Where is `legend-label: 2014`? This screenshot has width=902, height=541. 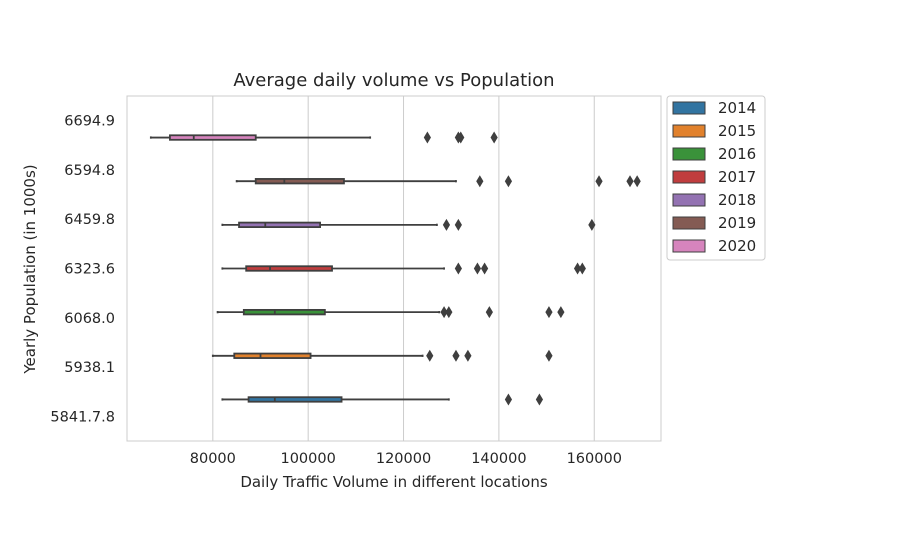 legend-label: 2014 is located at coordinates (737, 108).